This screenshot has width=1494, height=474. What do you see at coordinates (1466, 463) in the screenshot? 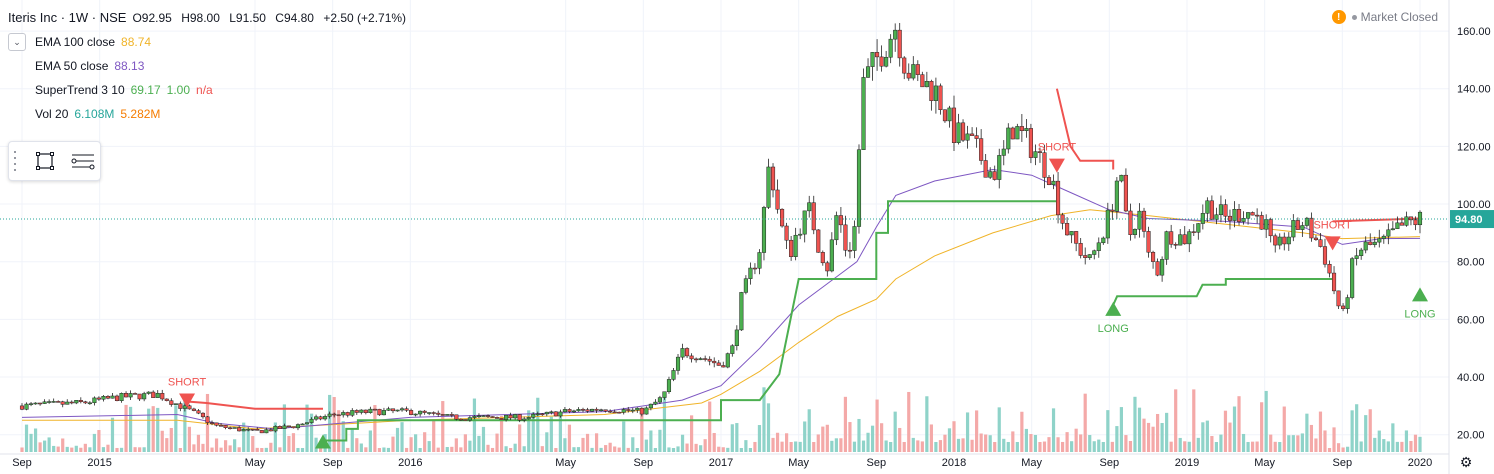
I see `settings-gear-icon: ⚙` at bounding box center [1466, 463].